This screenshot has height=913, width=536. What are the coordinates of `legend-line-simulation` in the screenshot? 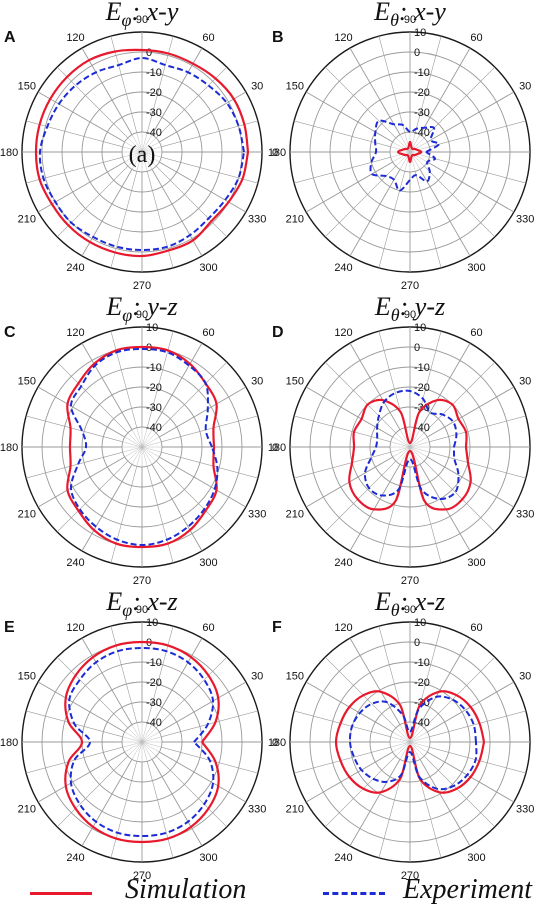 It's located at (61, 893).